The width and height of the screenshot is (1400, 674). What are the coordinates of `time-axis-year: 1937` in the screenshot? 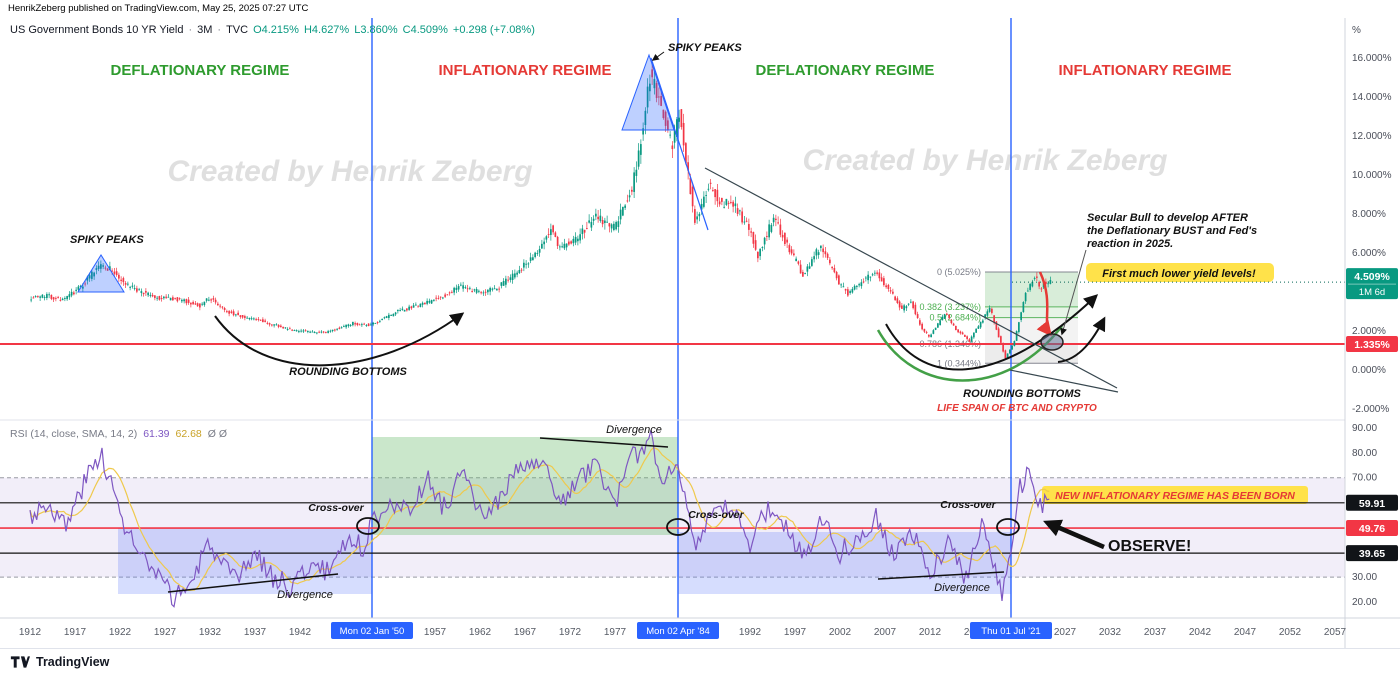 It's located at (255, 632).